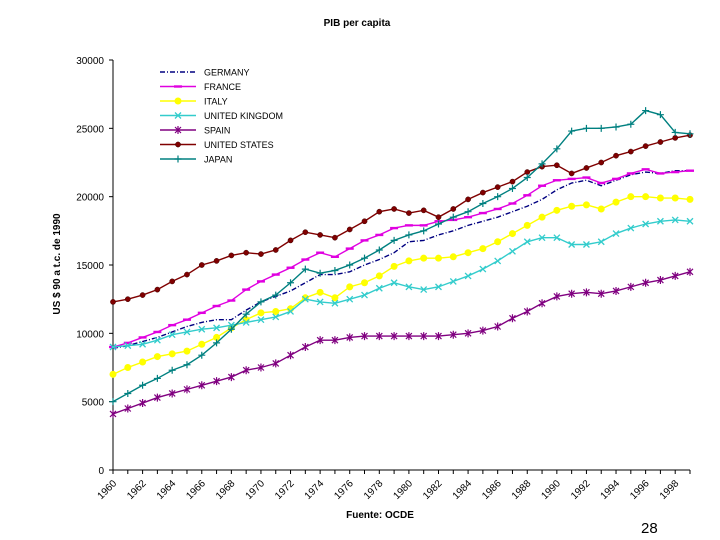 This screenshot has width=720, height=540. I want to click on x-tick-label: 1968, so click(226, 490).